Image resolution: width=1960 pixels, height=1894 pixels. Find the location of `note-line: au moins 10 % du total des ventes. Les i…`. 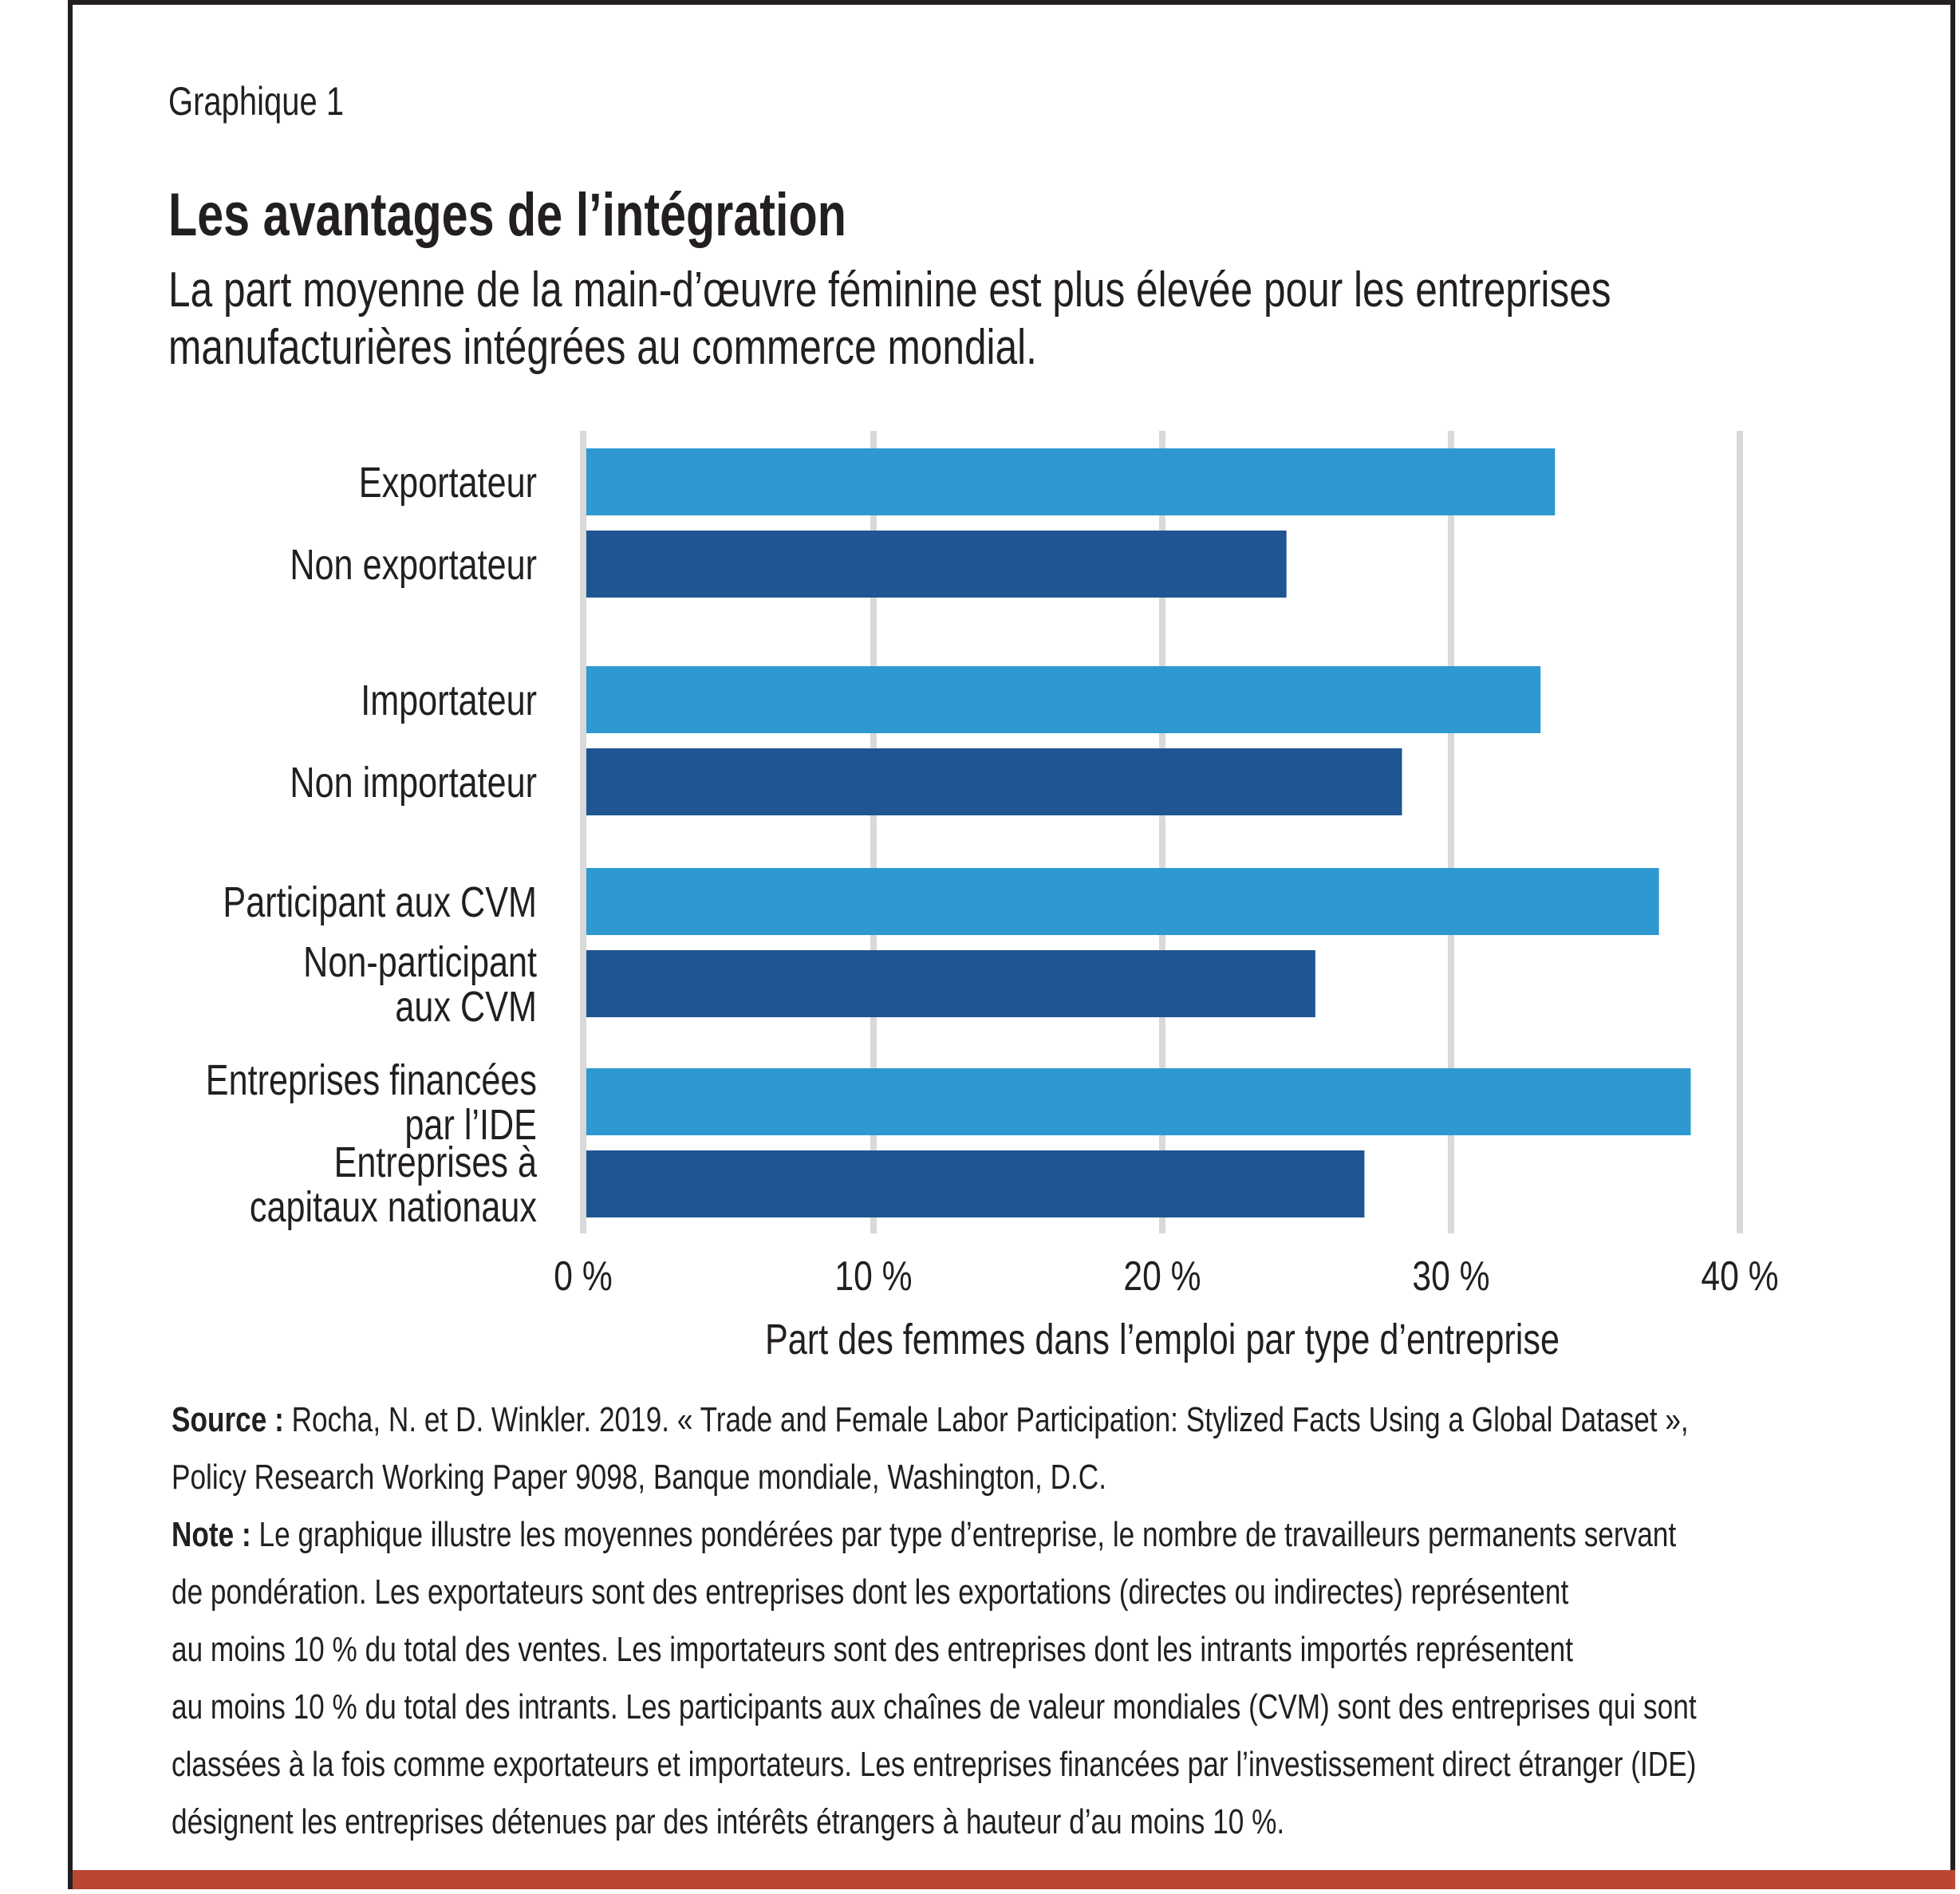

note-line: au moins 10 % du total des ventes. Les i… is located at coordinates (872, 1650).